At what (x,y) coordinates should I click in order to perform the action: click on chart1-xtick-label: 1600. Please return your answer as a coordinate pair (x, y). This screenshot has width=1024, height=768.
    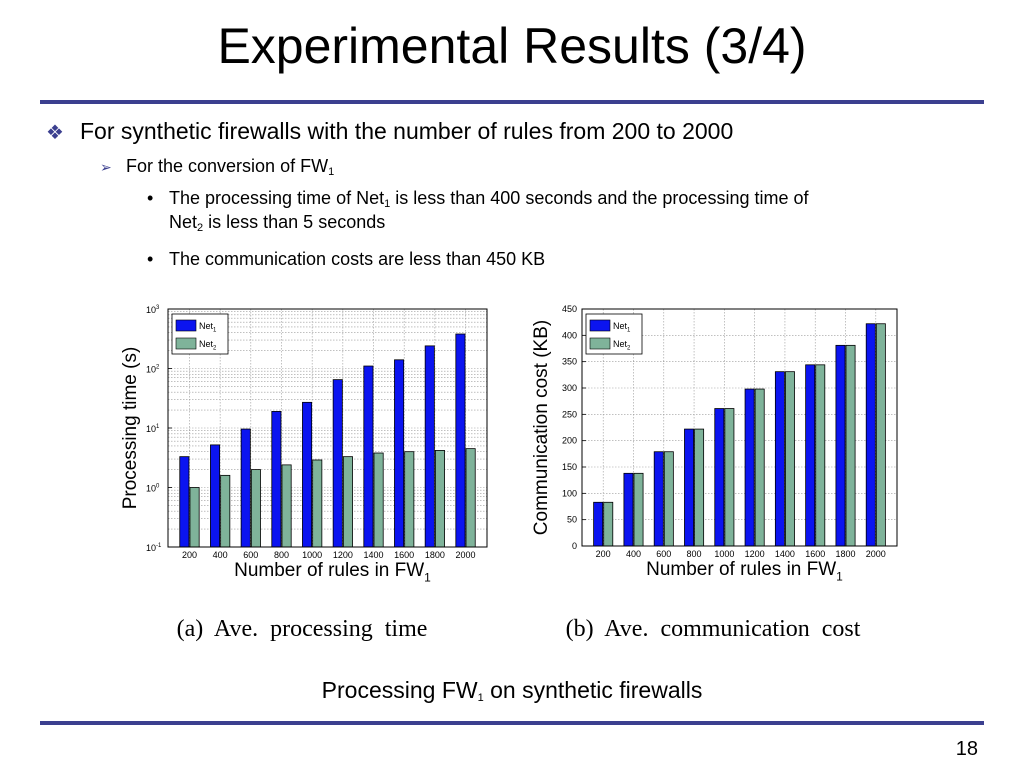
    Looking at the image, I should click on (404, 555).